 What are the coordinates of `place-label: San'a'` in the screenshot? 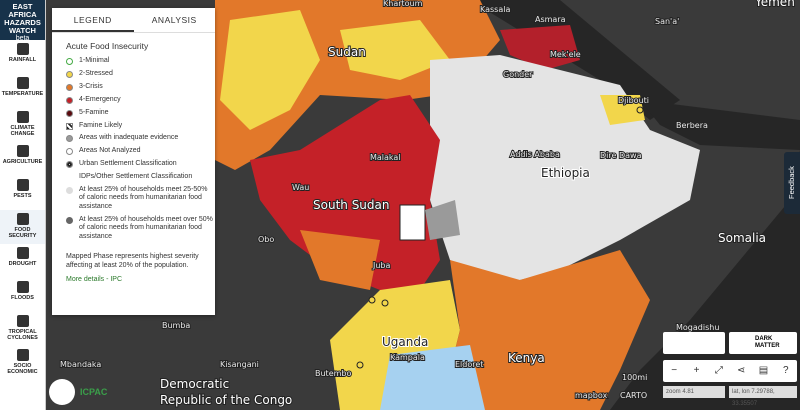 It's located at (667, 21).